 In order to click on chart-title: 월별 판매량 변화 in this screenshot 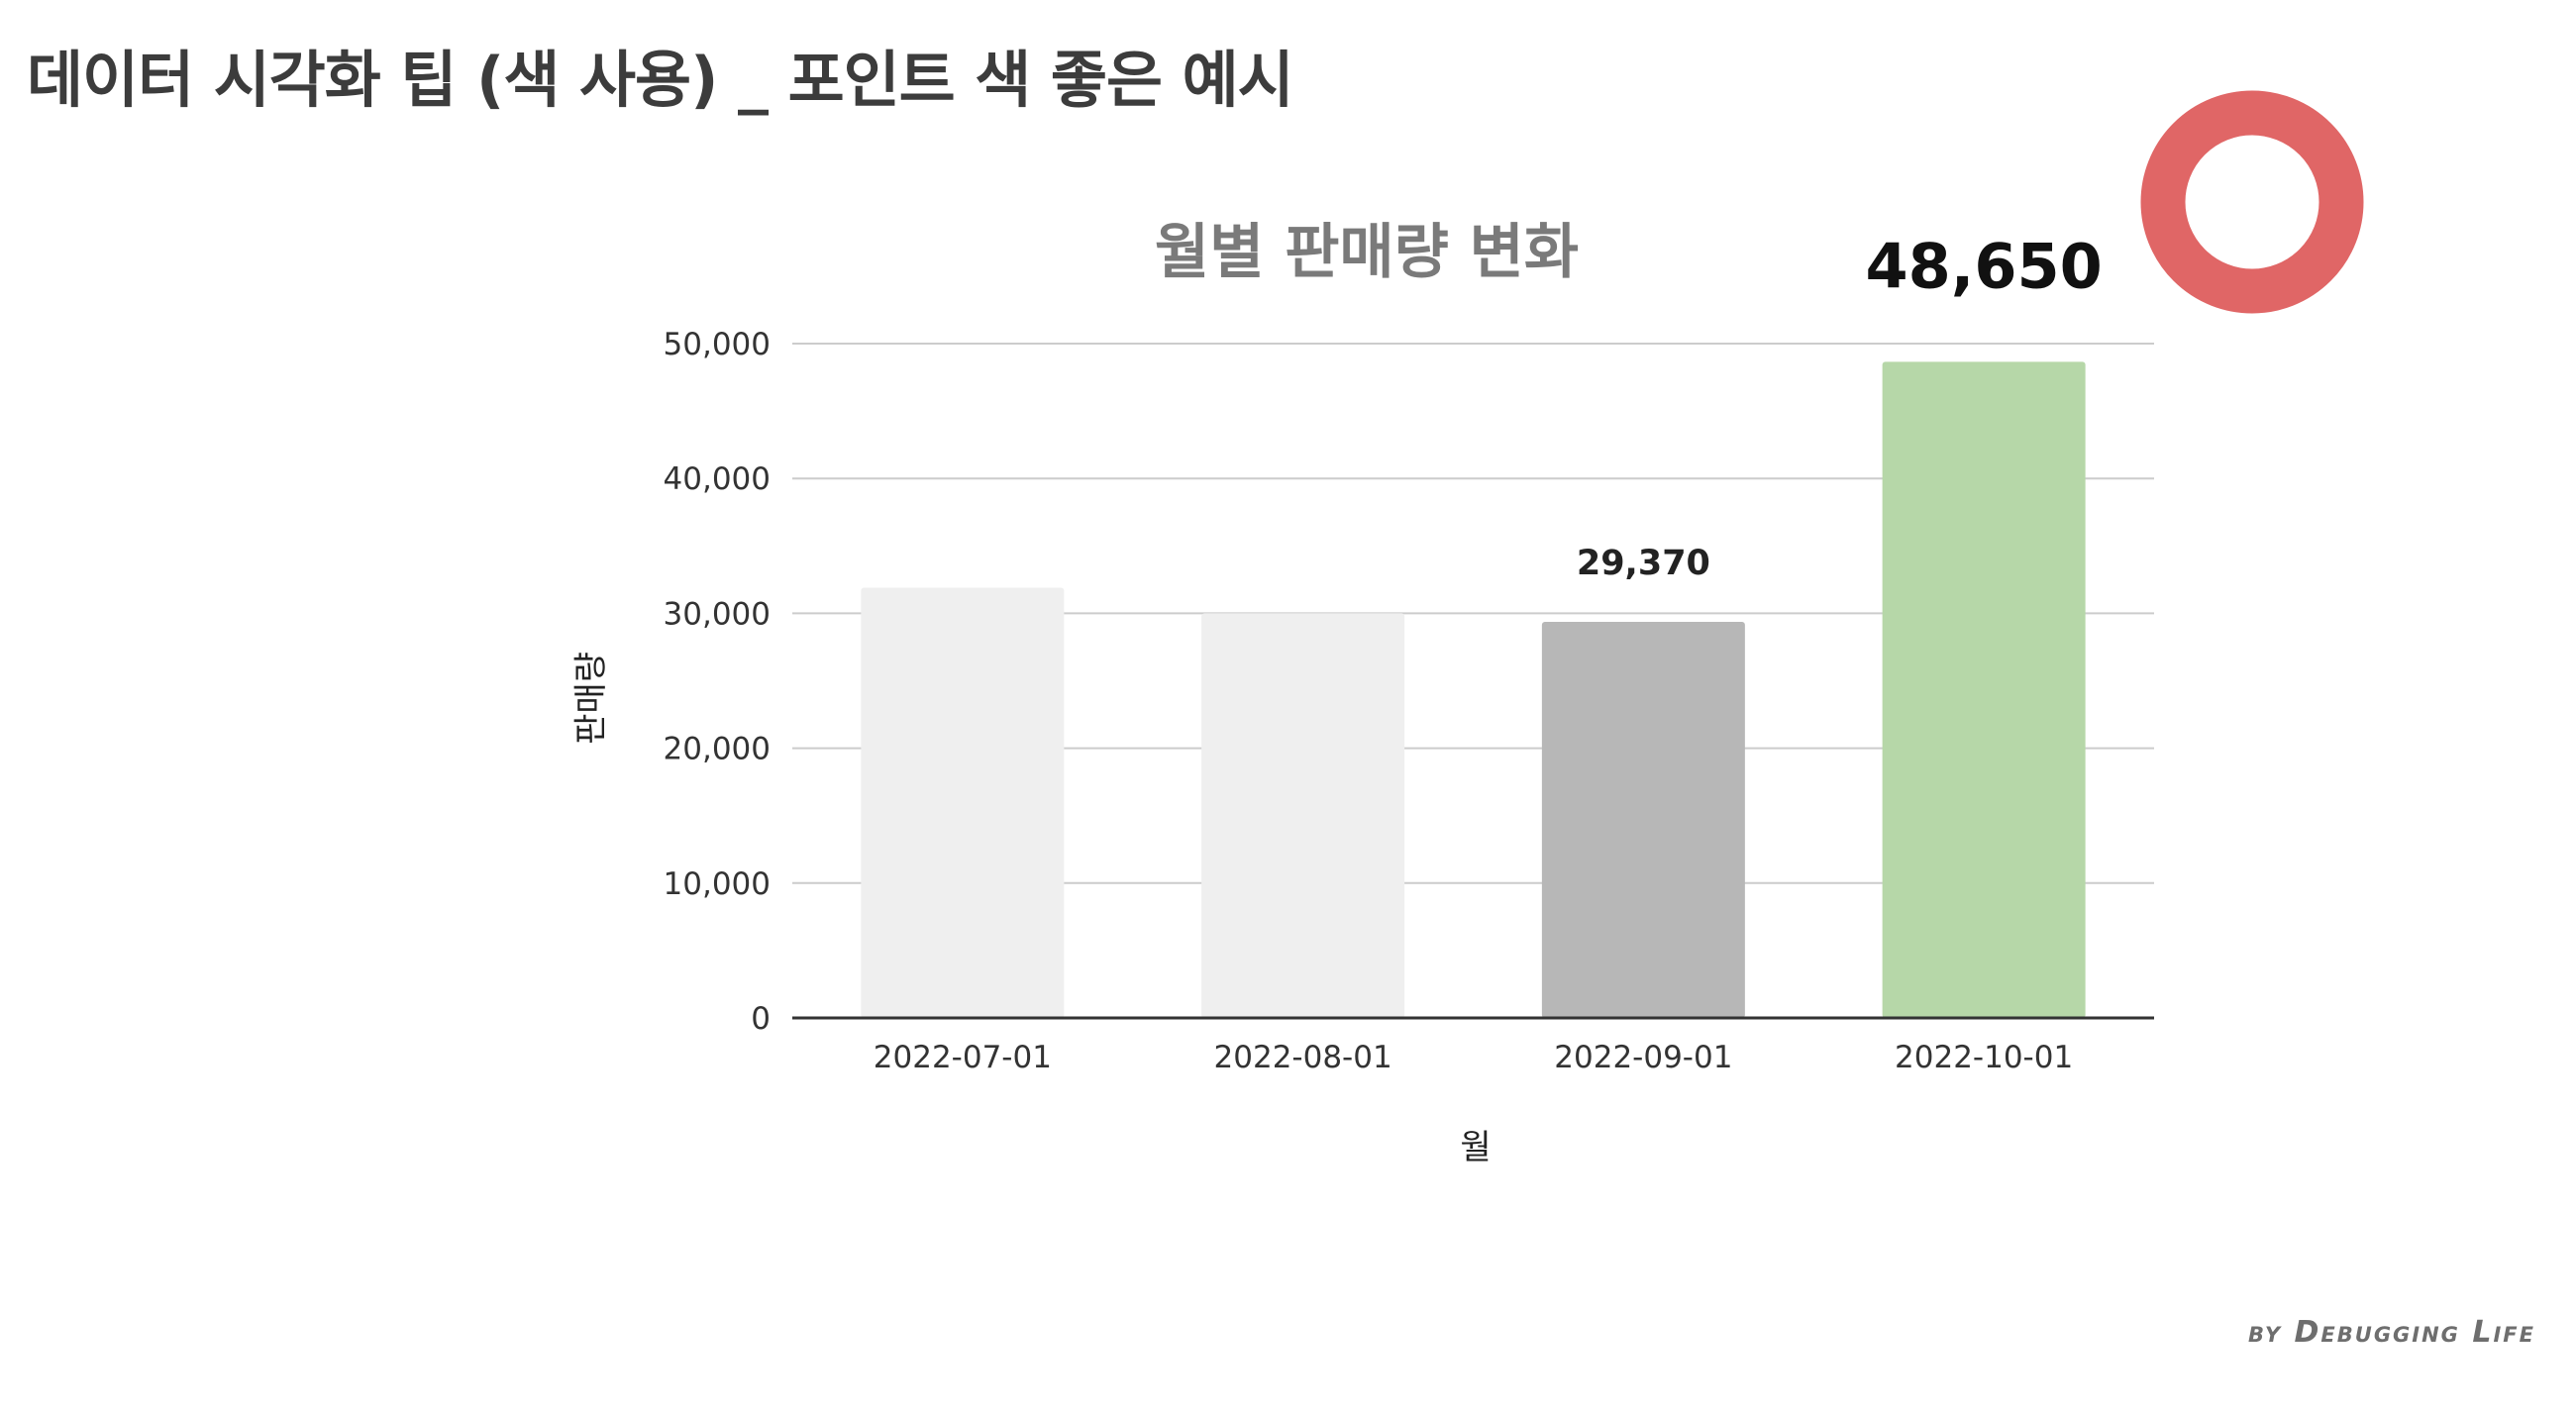, I will do `click(1367, 252)`.